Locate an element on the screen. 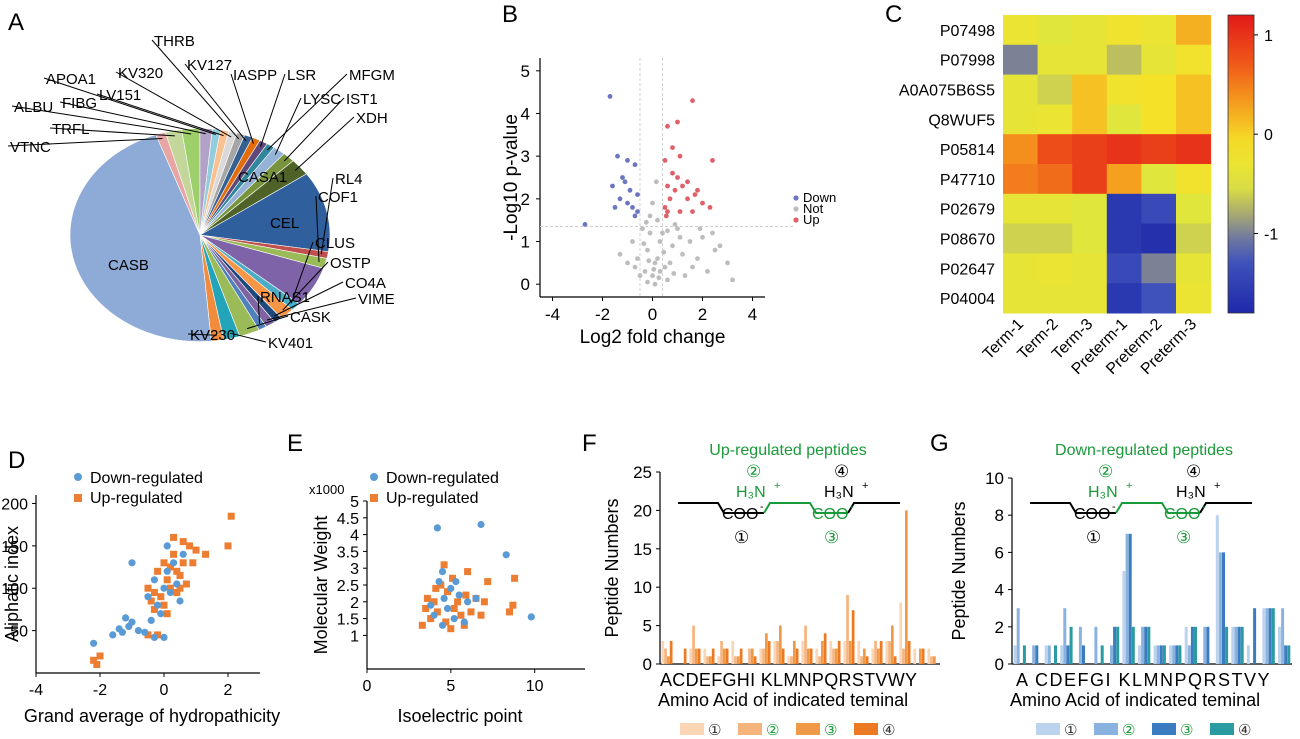 This screenshot has width=1300, height=739. heatmap-row-label: P05814 is located at coordinates (967, 150).